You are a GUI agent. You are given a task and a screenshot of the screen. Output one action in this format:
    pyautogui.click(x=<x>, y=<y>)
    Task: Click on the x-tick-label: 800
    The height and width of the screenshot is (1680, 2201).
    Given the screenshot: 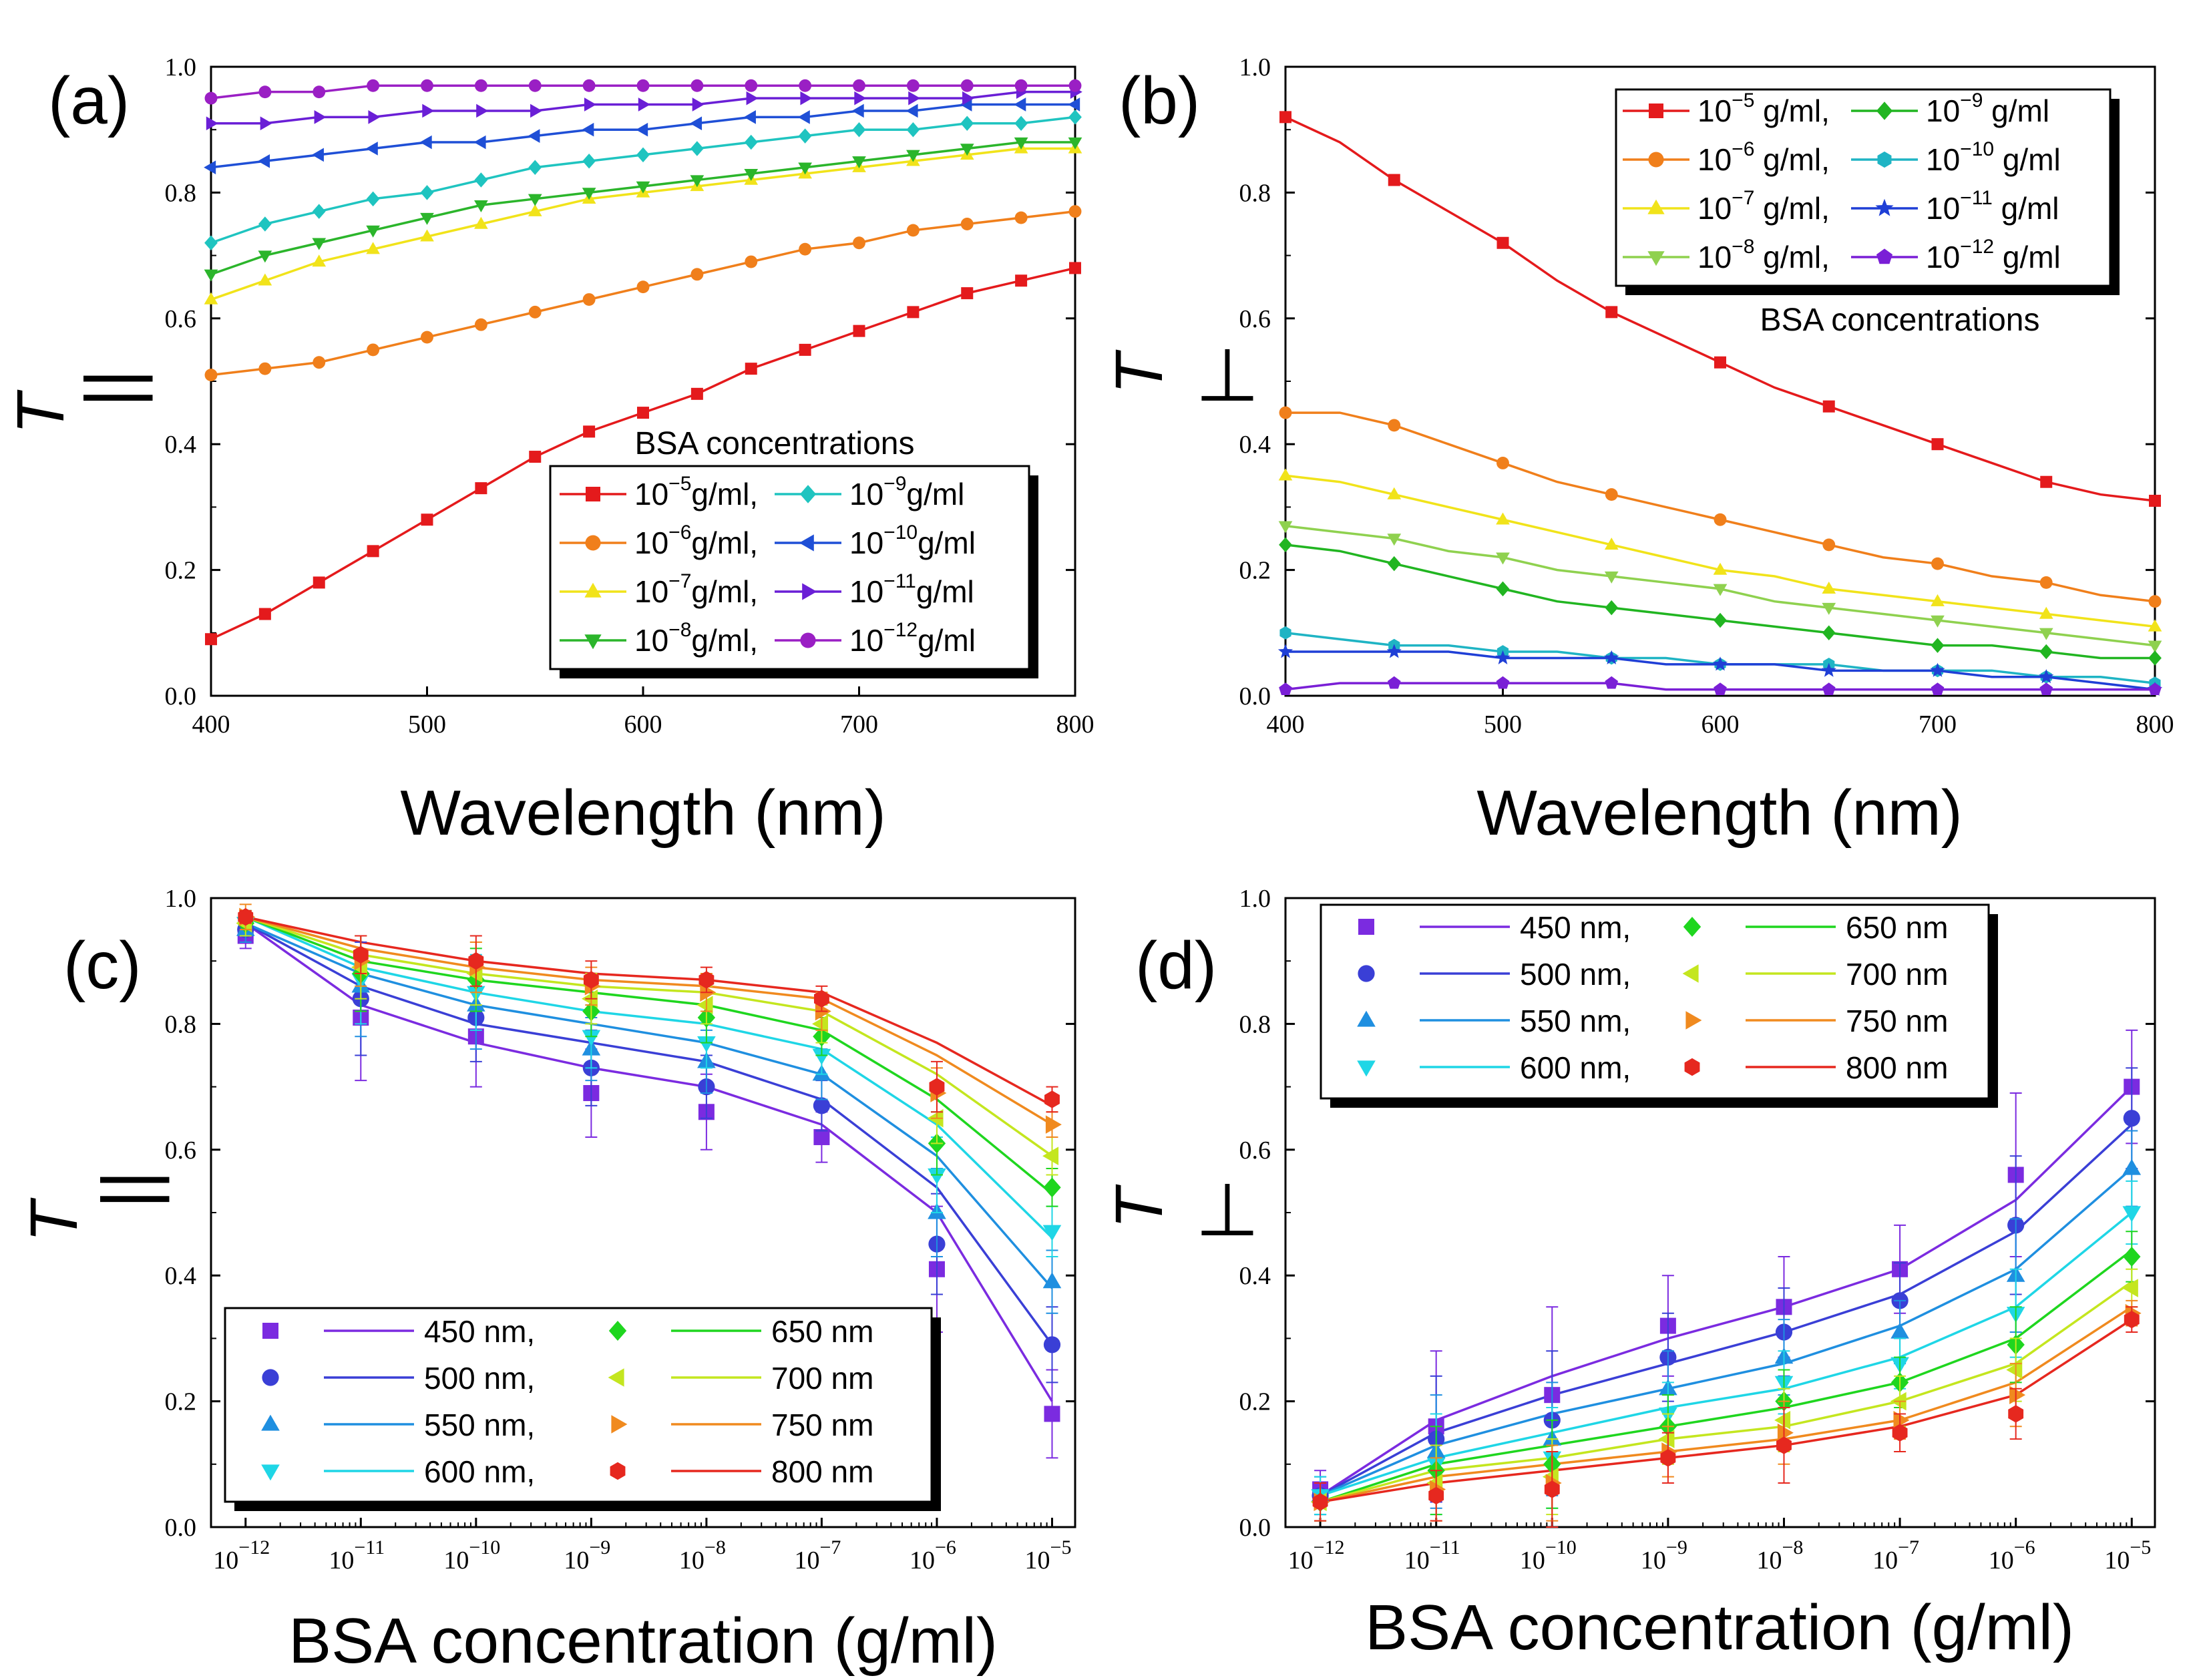 What is the action you would take?
    pyautogui.click(x=1075, y=724)
    